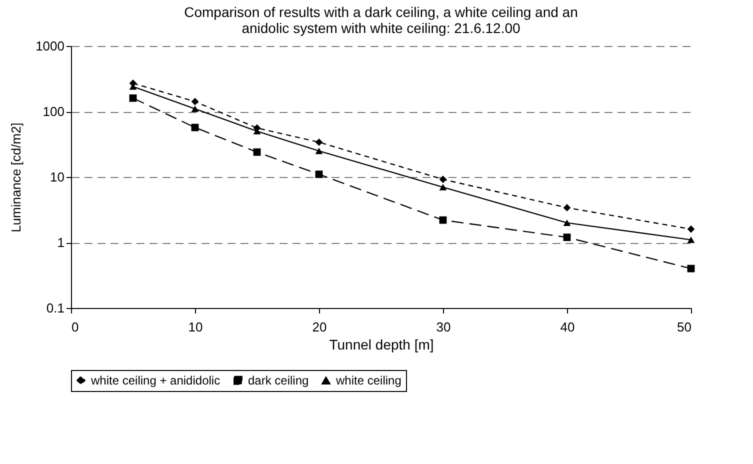  What do you see at coordinates (50, 46) in the screenshot?
I see `y-tick-label: 1000` at bounding box center [50, 46].